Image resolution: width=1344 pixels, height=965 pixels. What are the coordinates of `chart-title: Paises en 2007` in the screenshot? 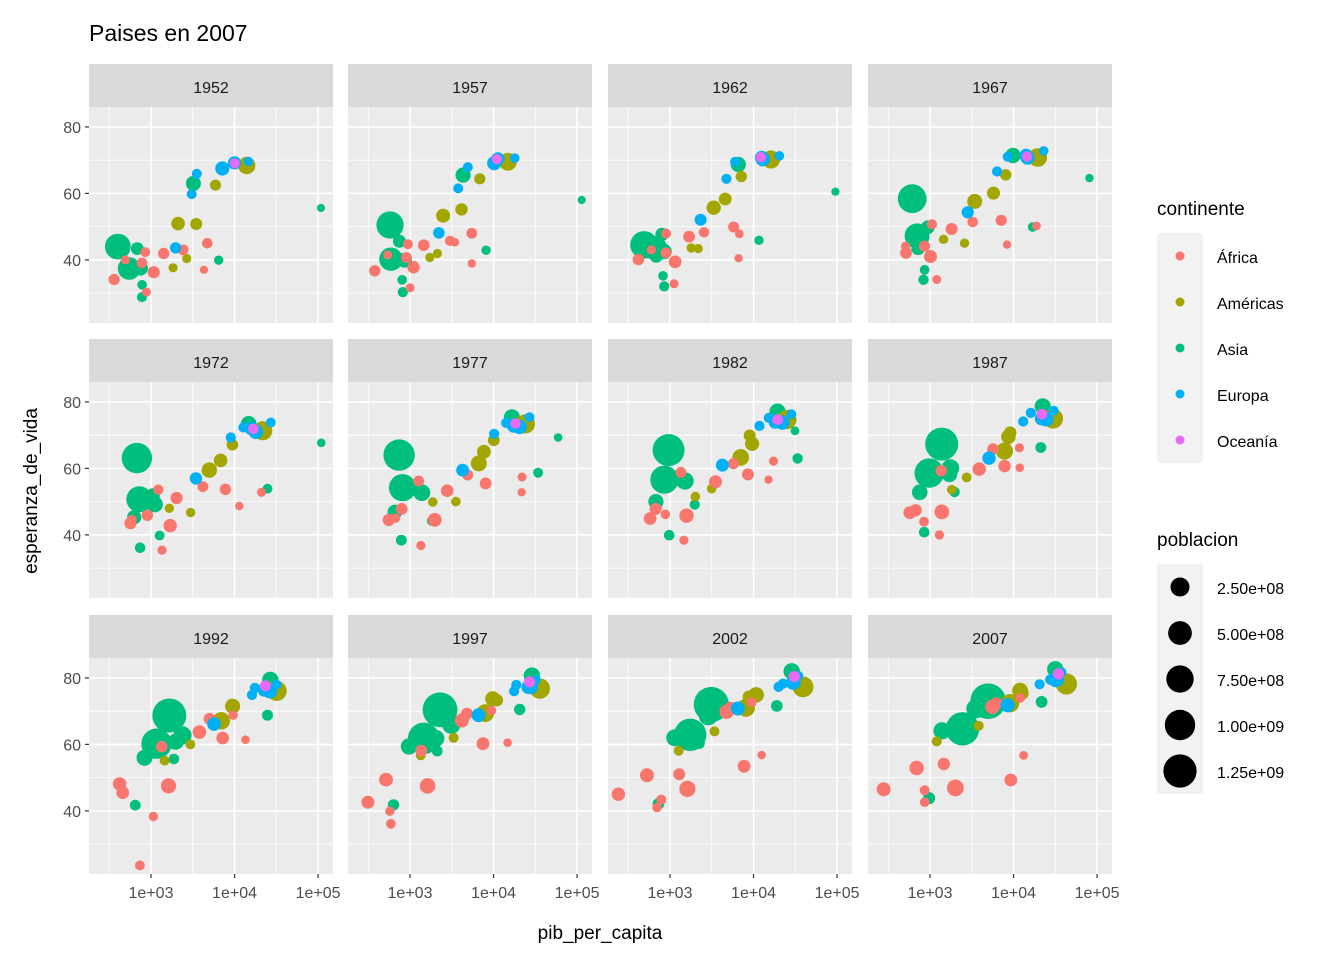 It's located at (168, 33).